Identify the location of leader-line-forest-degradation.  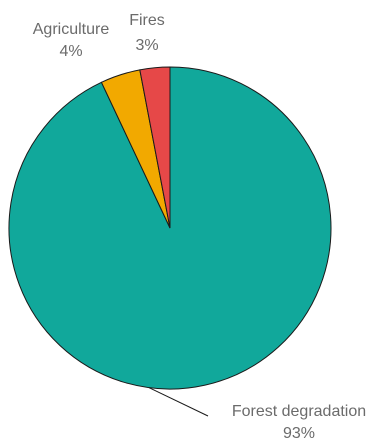
(178, 402).